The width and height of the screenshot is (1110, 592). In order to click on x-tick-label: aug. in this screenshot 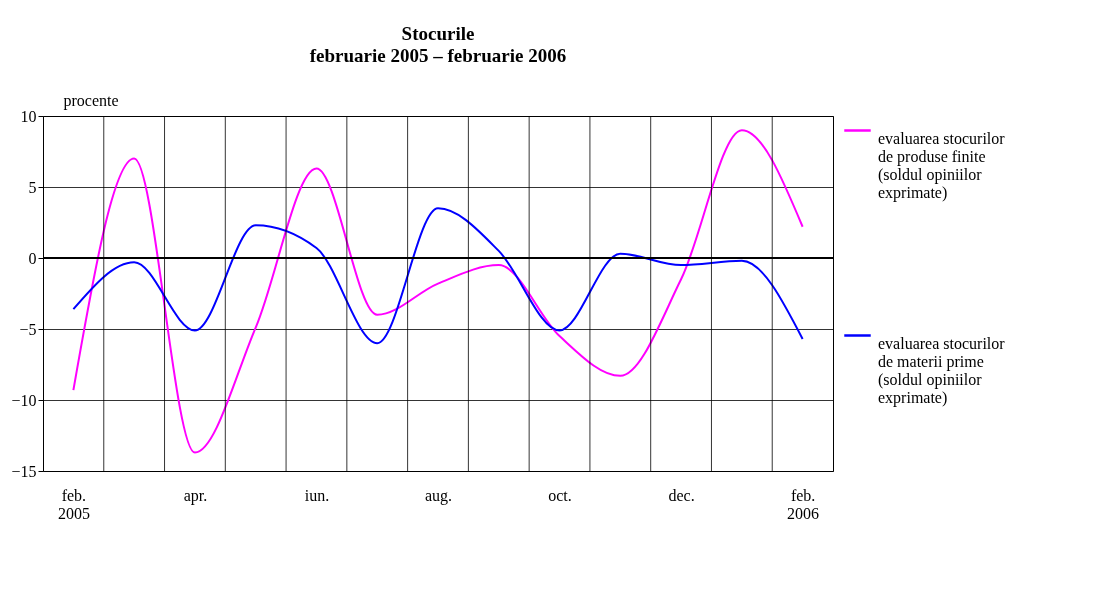, I will do `click(438, 495)`.